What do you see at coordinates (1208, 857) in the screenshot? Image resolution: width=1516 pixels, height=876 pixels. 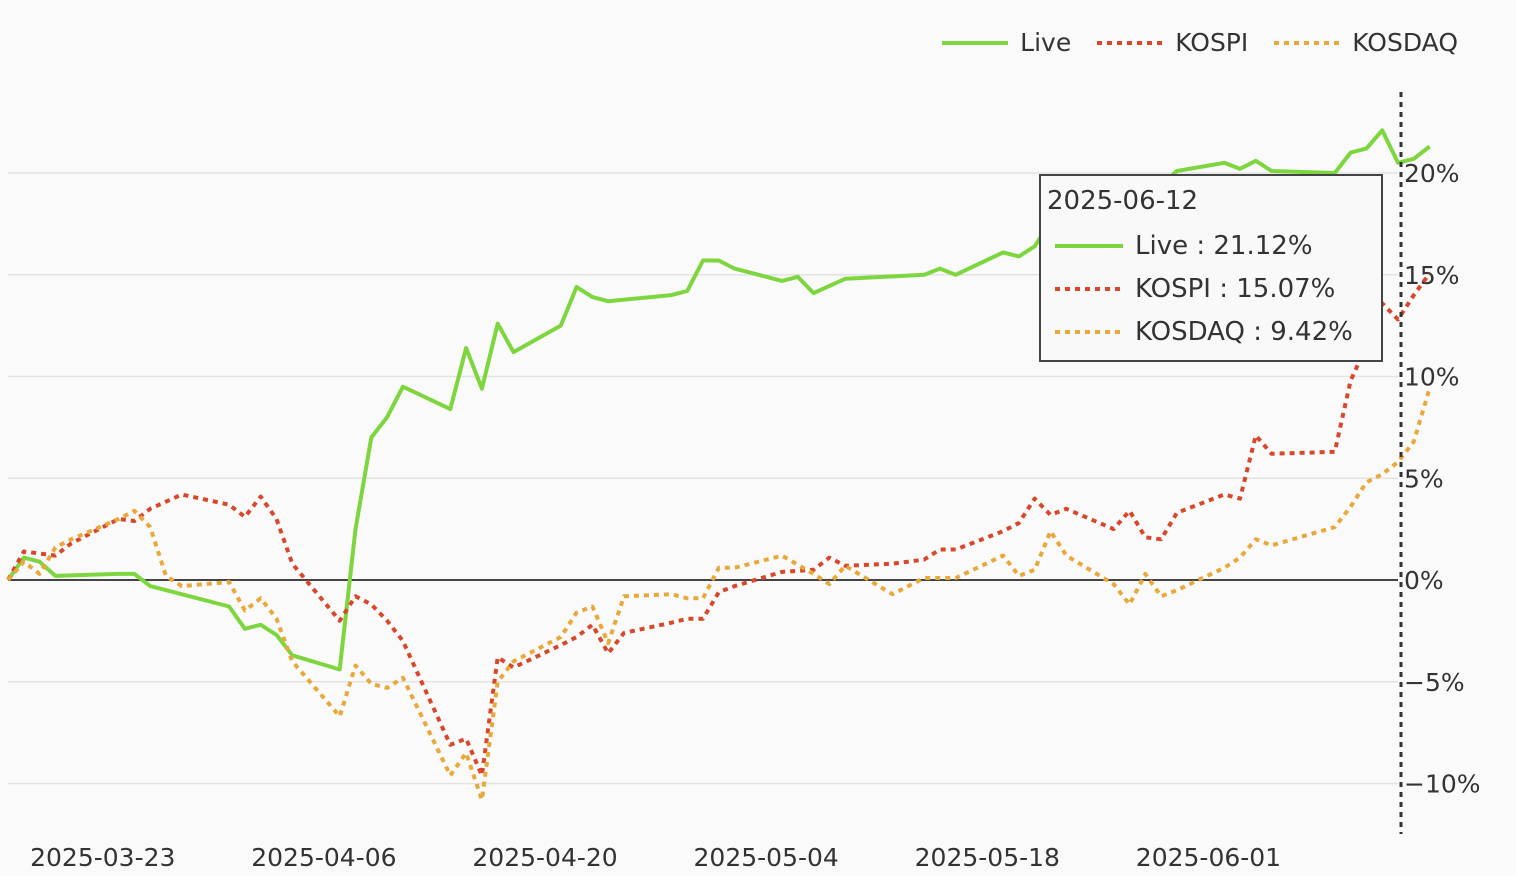 I see `x-tick-label: 2025-06-01` at bounding box center [1208, 857].